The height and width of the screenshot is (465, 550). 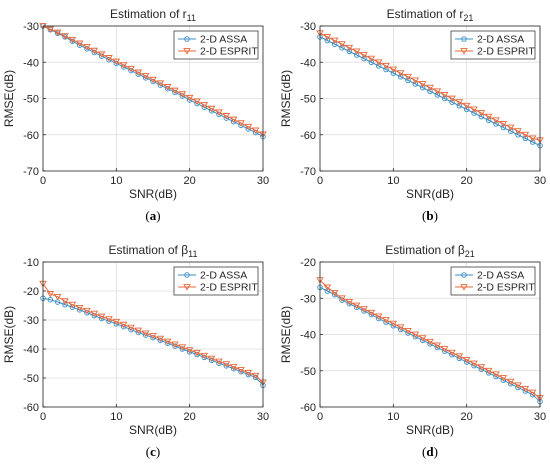 I want to click on y-tick-label: -50, so click(x=31, y=379).